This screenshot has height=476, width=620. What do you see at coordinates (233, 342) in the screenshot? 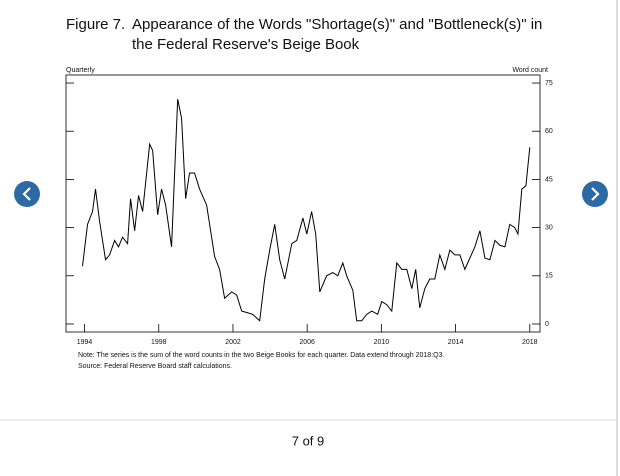
I see `x-tick-label: 2002` at bounding box center [233, 342].